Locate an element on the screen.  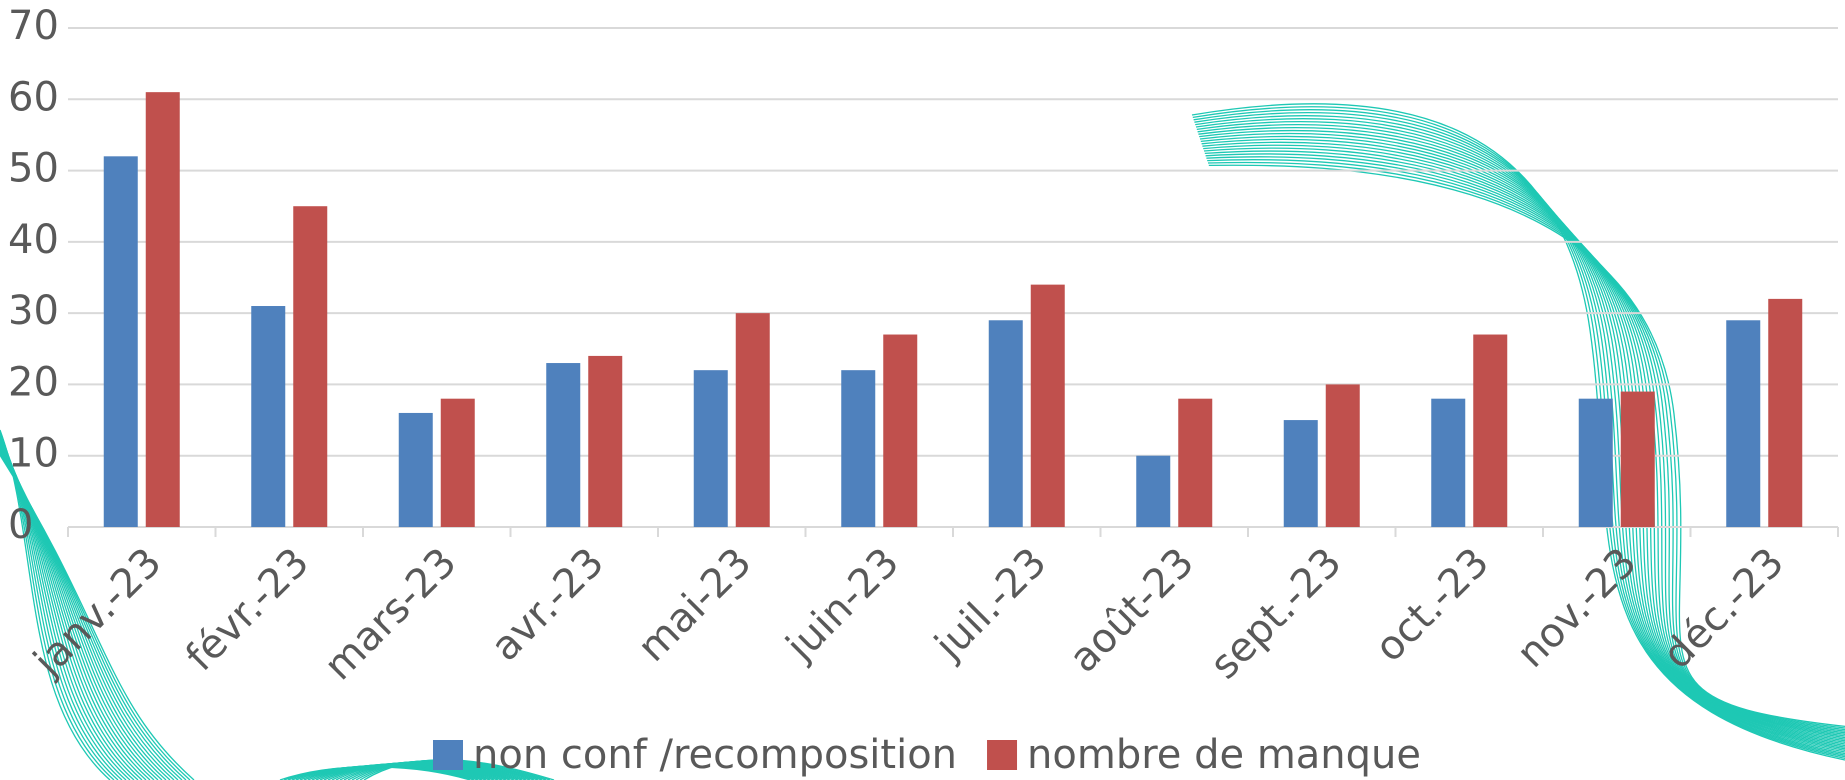
x-tick-label: août-23 is located at coordinates (1132, 610).